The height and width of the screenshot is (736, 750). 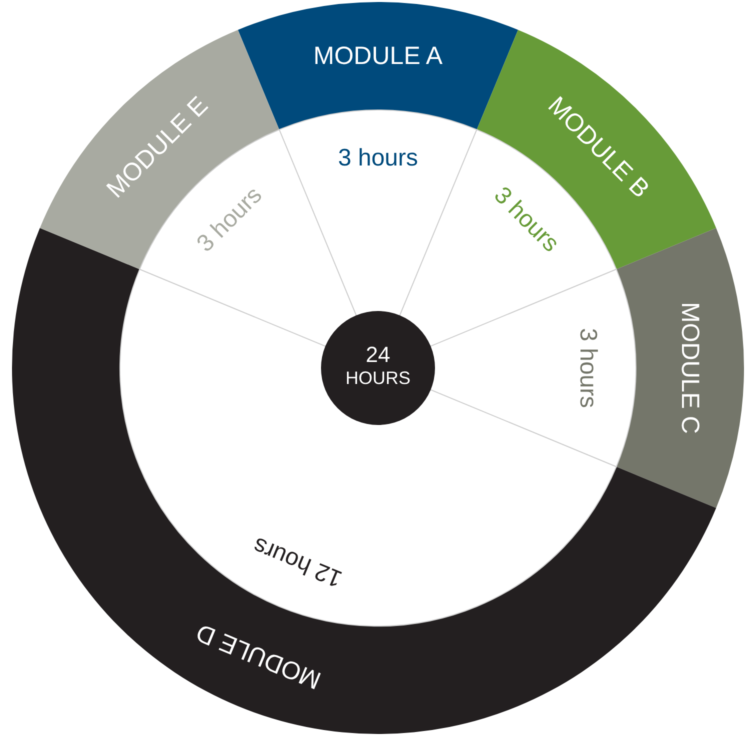 I want to click on data-label: 12 hours, so click(x=297, y=562).